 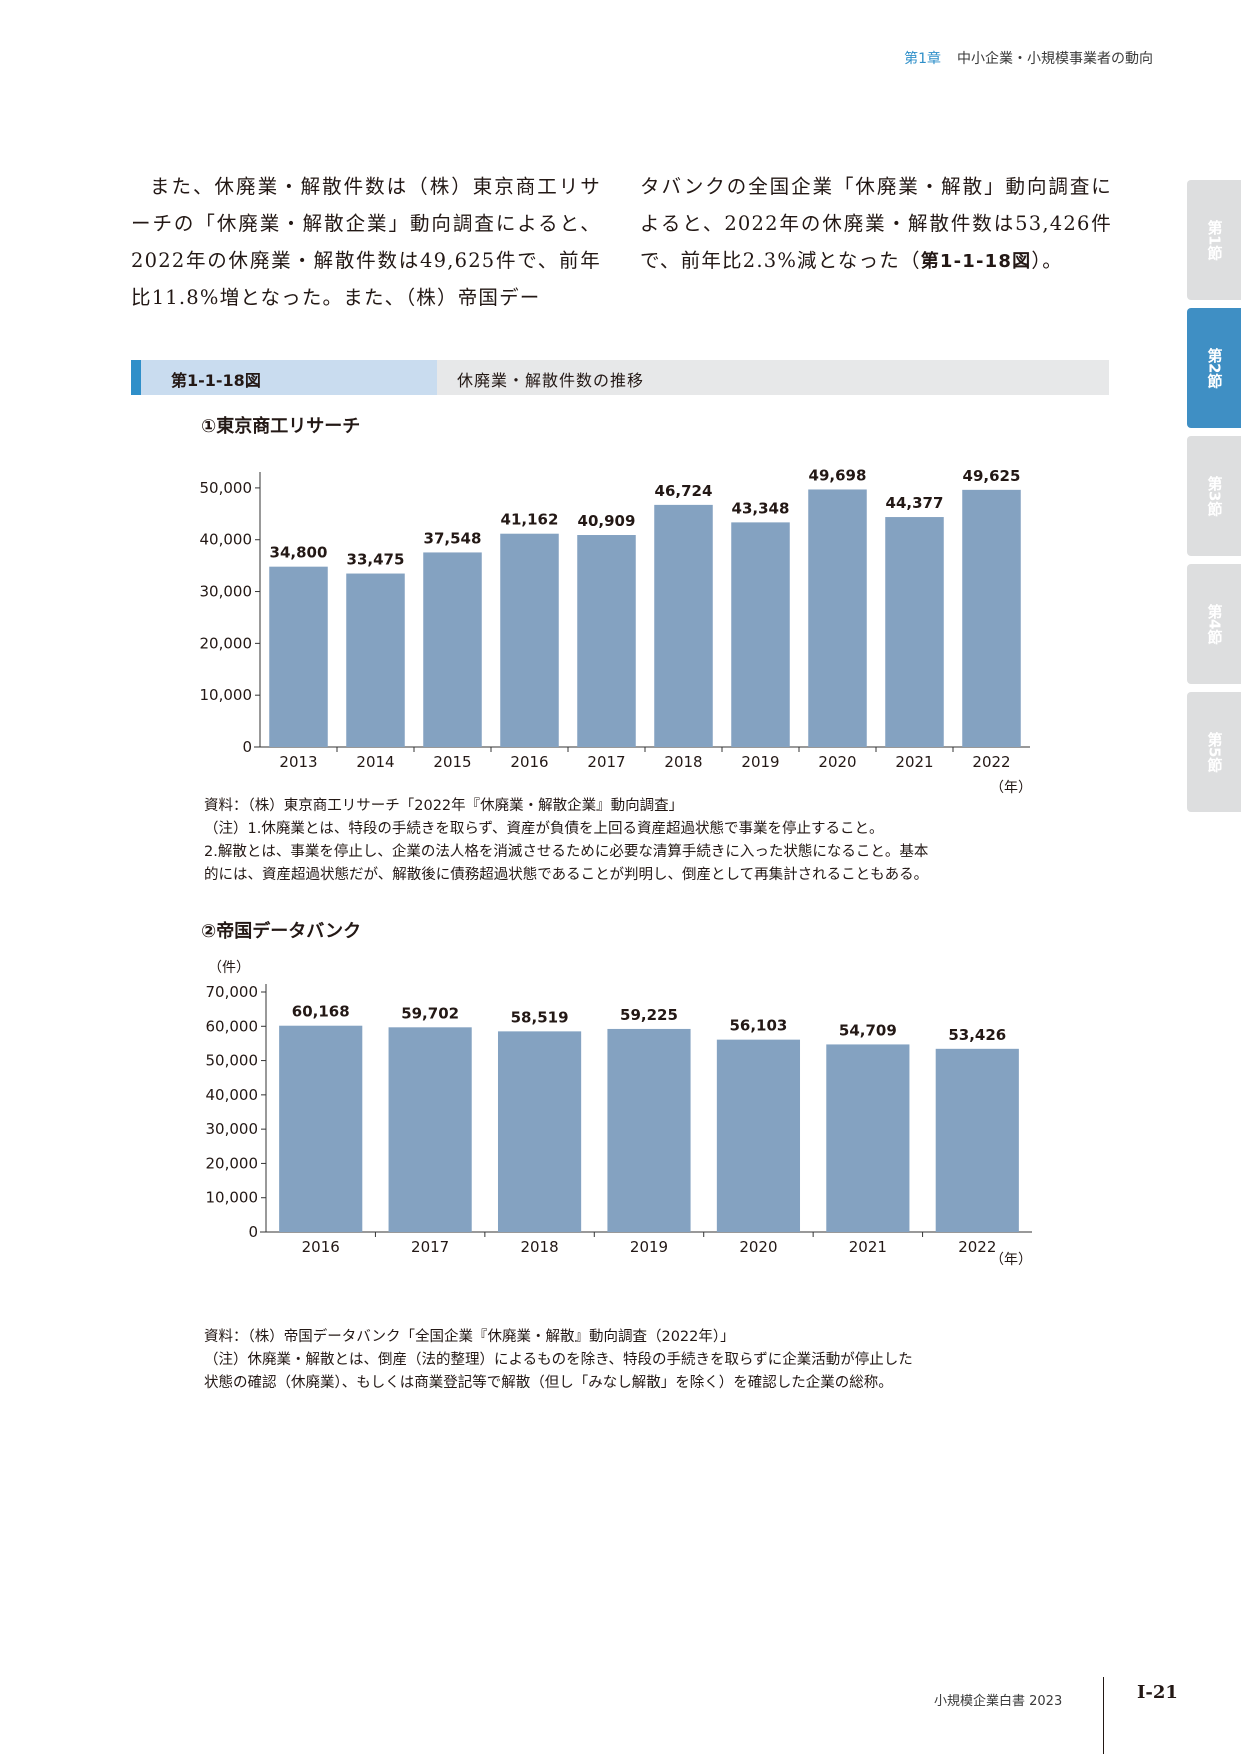 I want to click on figure-number: 第1-1-18図, so click(x=216, y=380).